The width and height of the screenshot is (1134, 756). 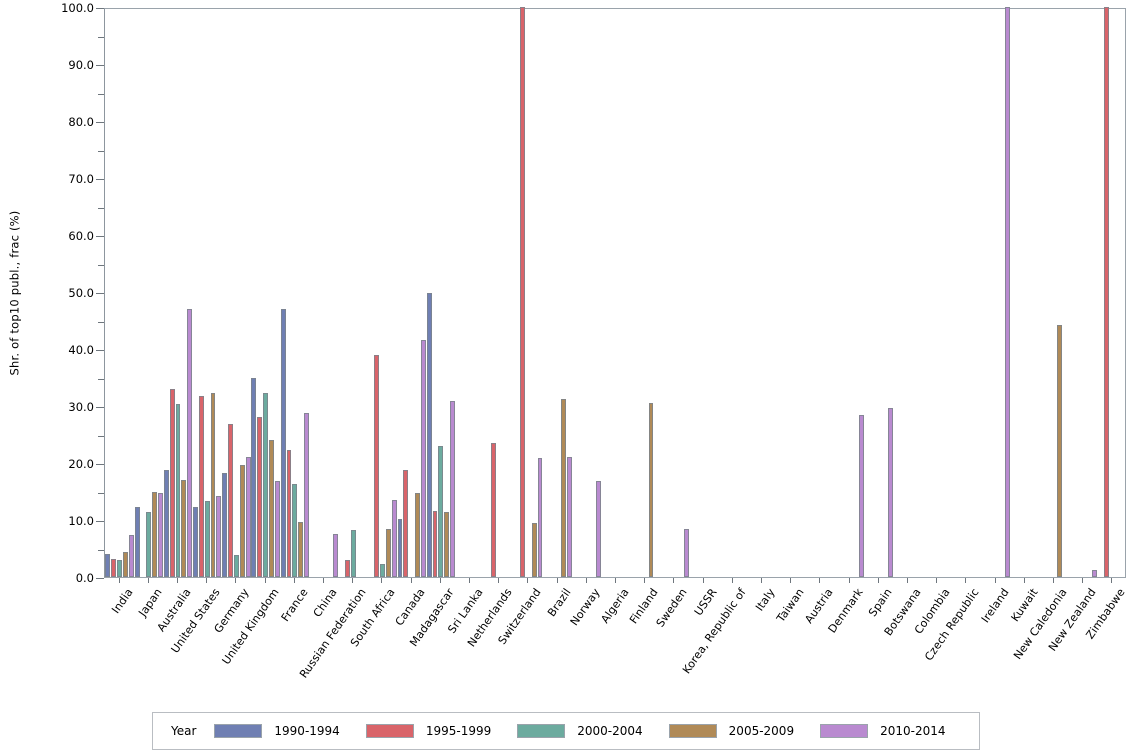 What do you see at coordinates (101, 208) in the screenshot?
I see `y-axis-minor-tick` at bounding box center [101, 208].